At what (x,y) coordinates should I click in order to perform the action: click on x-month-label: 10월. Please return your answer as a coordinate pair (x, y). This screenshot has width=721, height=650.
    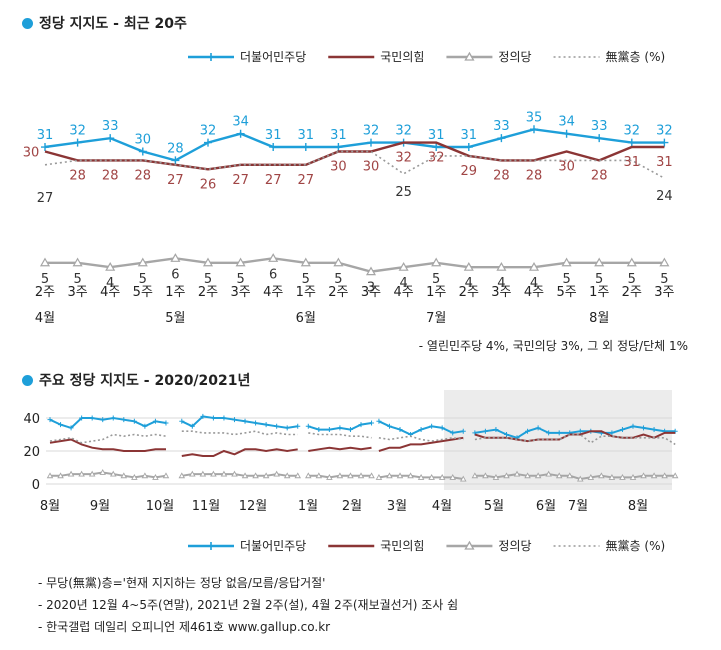
    Looking at the image, I should click on (160, 506).